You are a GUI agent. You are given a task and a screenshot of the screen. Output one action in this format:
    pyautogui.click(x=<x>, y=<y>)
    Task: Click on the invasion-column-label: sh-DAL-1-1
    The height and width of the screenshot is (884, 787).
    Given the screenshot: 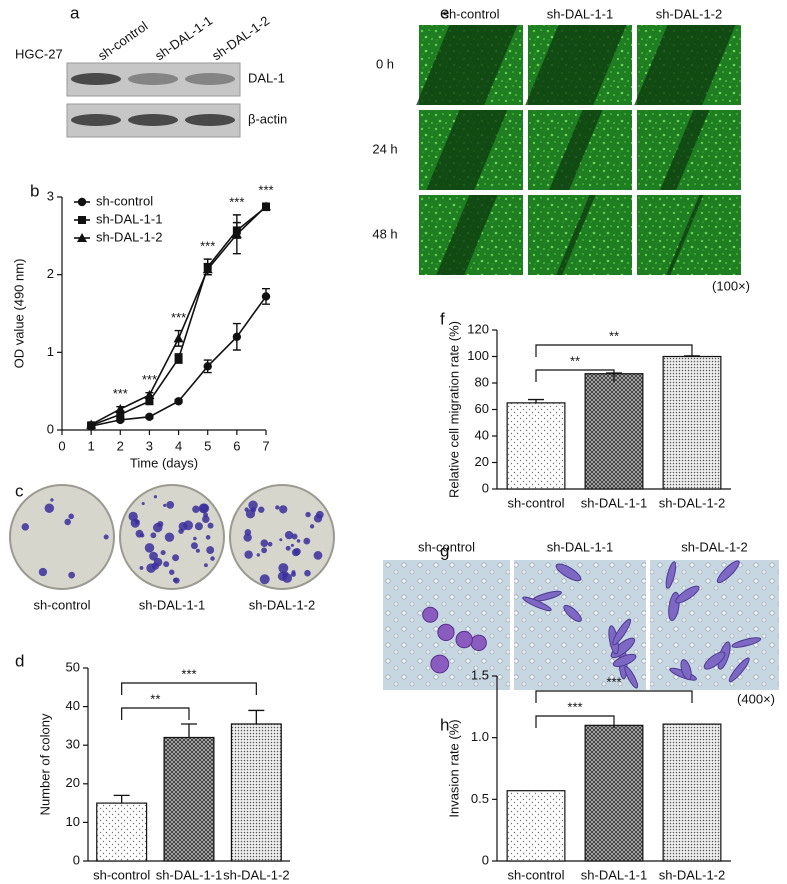 What is the action you would take?
    pyautogui.click(x=580, y=546)
    